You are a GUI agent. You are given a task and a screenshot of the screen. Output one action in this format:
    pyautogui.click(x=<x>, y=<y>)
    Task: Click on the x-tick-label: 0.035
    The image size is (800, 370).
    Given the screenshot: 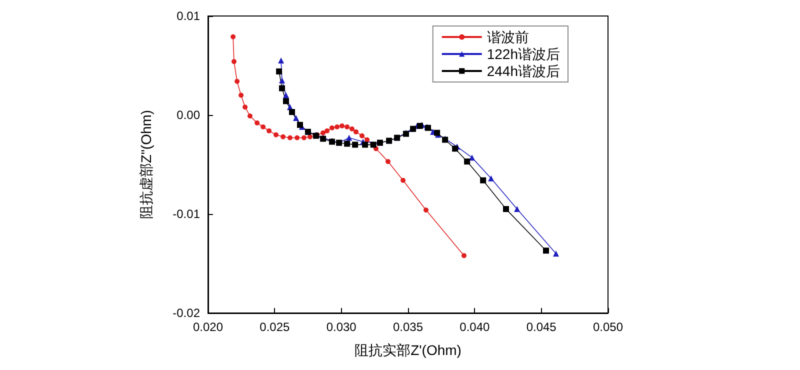 What is the action you would take?
    pyautogui.click(x=408, y=327)
    